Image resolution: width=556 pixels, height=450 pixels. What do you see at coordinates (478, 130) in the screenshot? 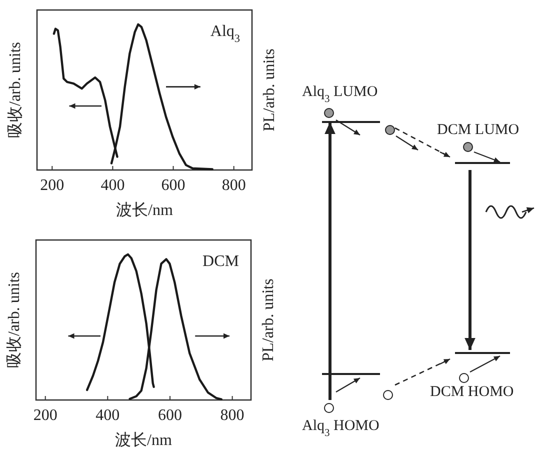
I see `text: DCM LUMO` at bounding box center [478, 130].